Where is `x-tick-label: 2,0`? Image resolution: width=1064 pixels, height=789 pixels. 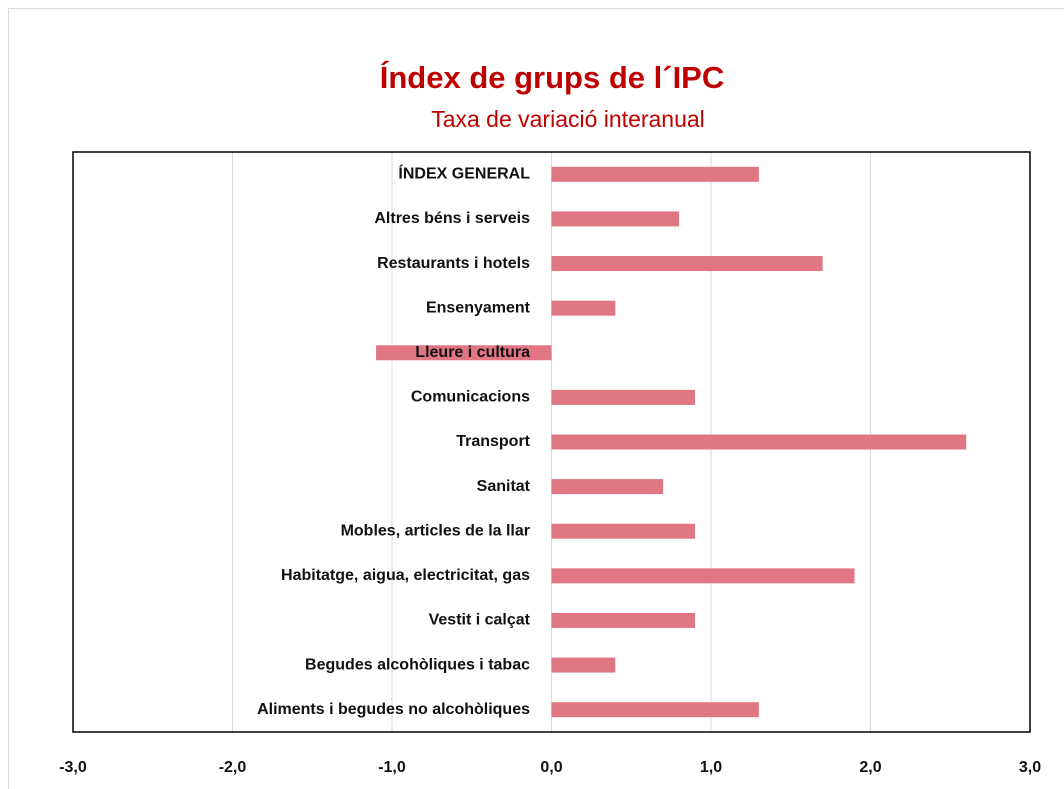
x-tick-label: 2,0 is located at coordinates (870, 767).